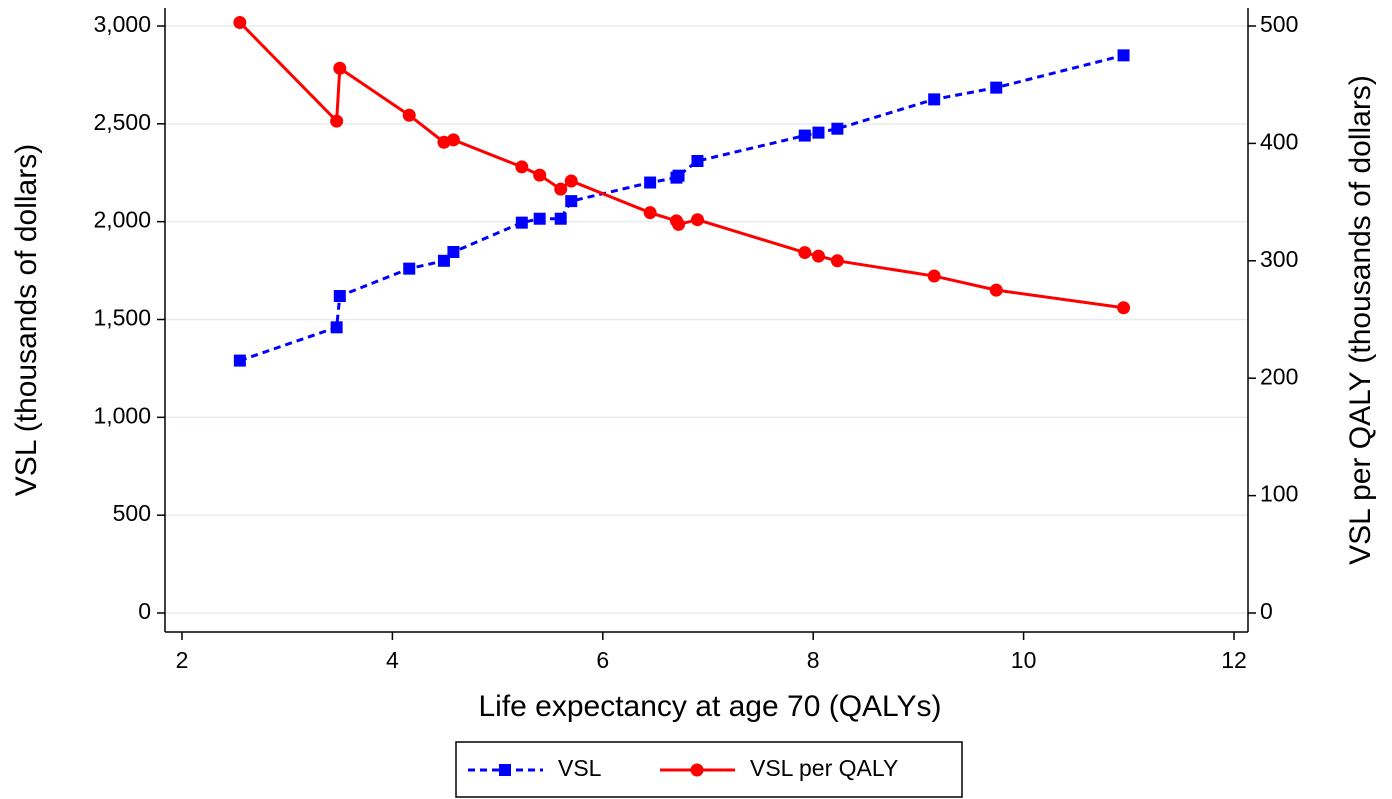 This screenshot has height=799, width=1392. I want to click on x-tick-label: 2, so click(182, 660).